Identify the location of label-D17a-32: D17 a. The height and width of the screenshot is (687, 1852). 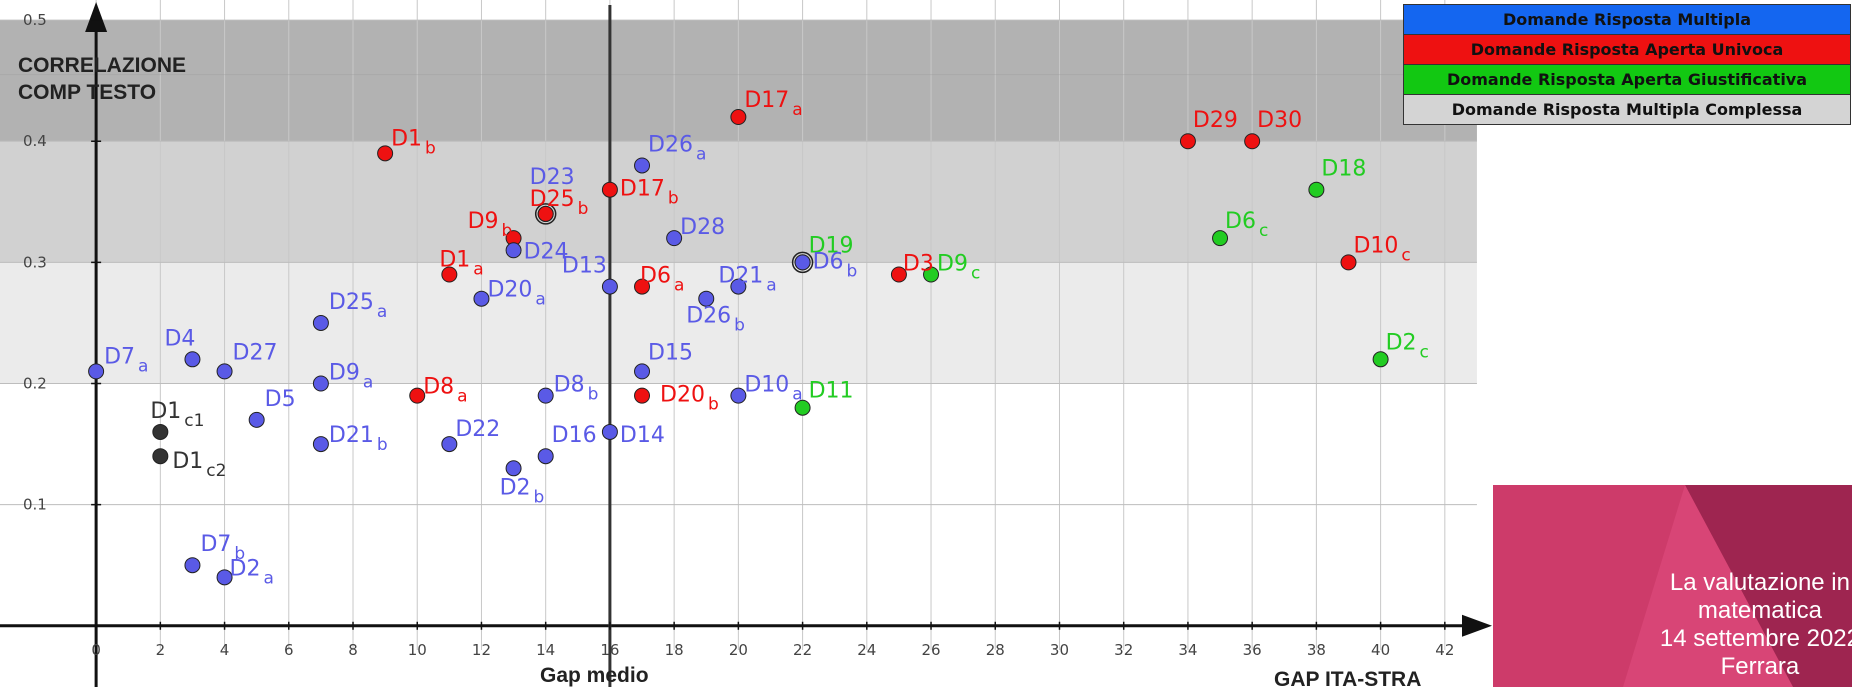
(773, 104).